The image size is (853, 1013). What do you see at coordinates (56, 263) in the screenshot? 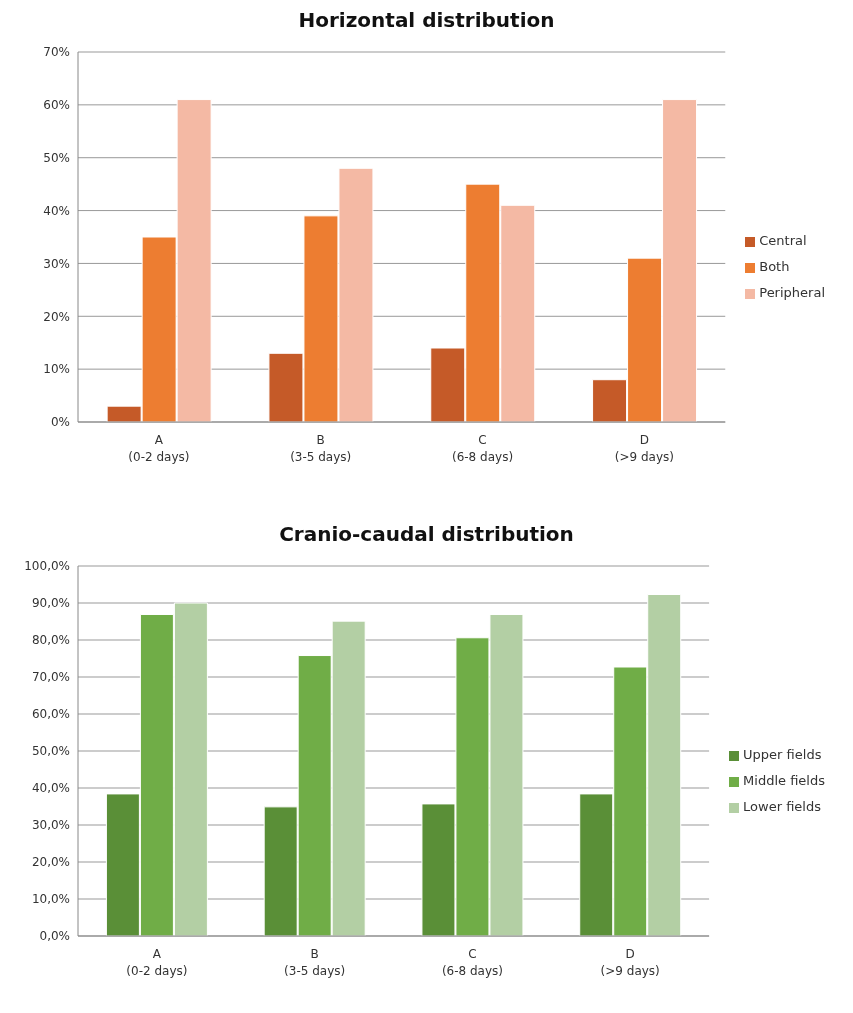
I see `y-tick-label: 30%` at bounding box center [56, 263].